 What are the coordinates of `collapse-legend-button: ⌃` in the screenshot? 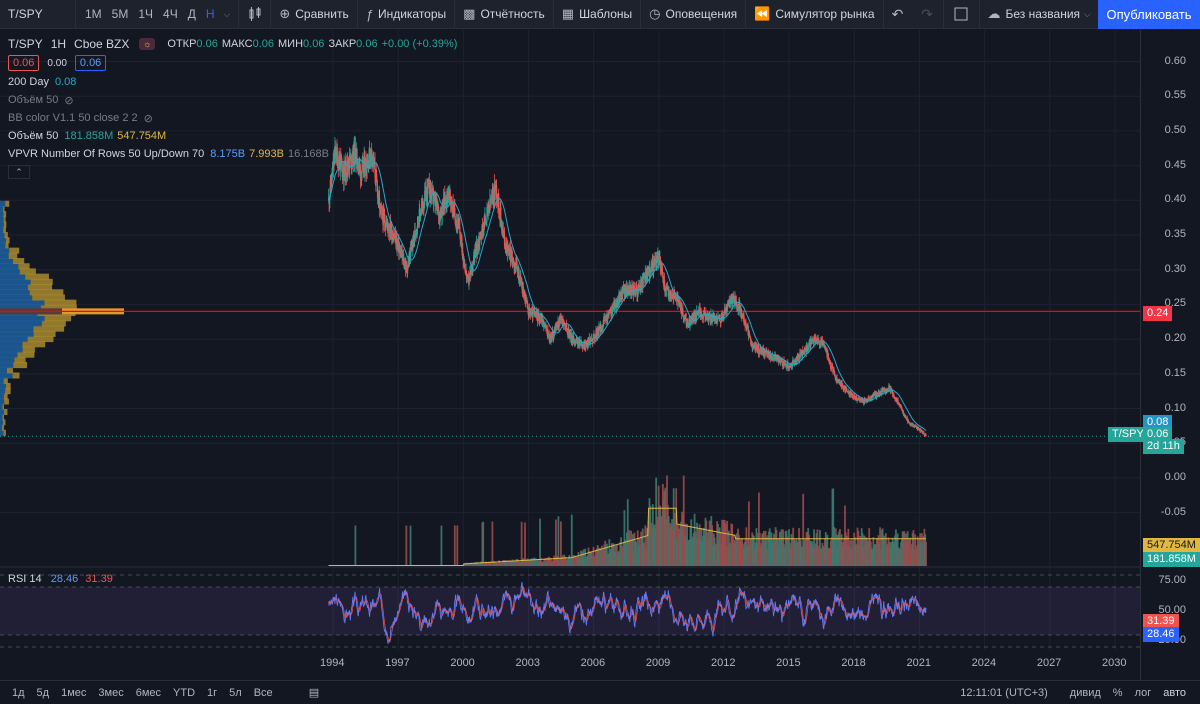 It's located at (19, 172).